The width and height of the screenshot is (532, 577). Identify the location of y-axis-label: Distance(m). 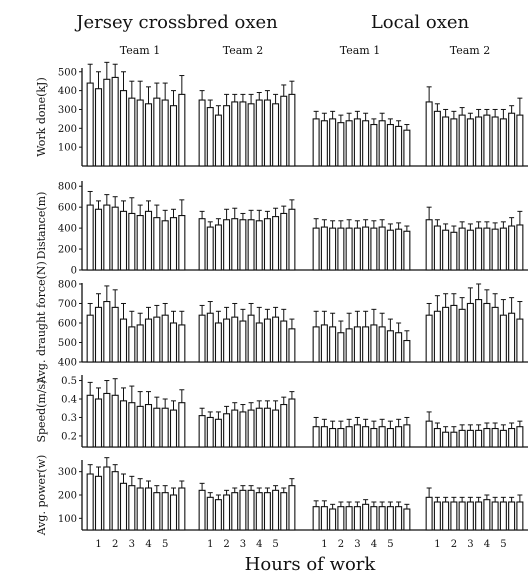
(41, 226).